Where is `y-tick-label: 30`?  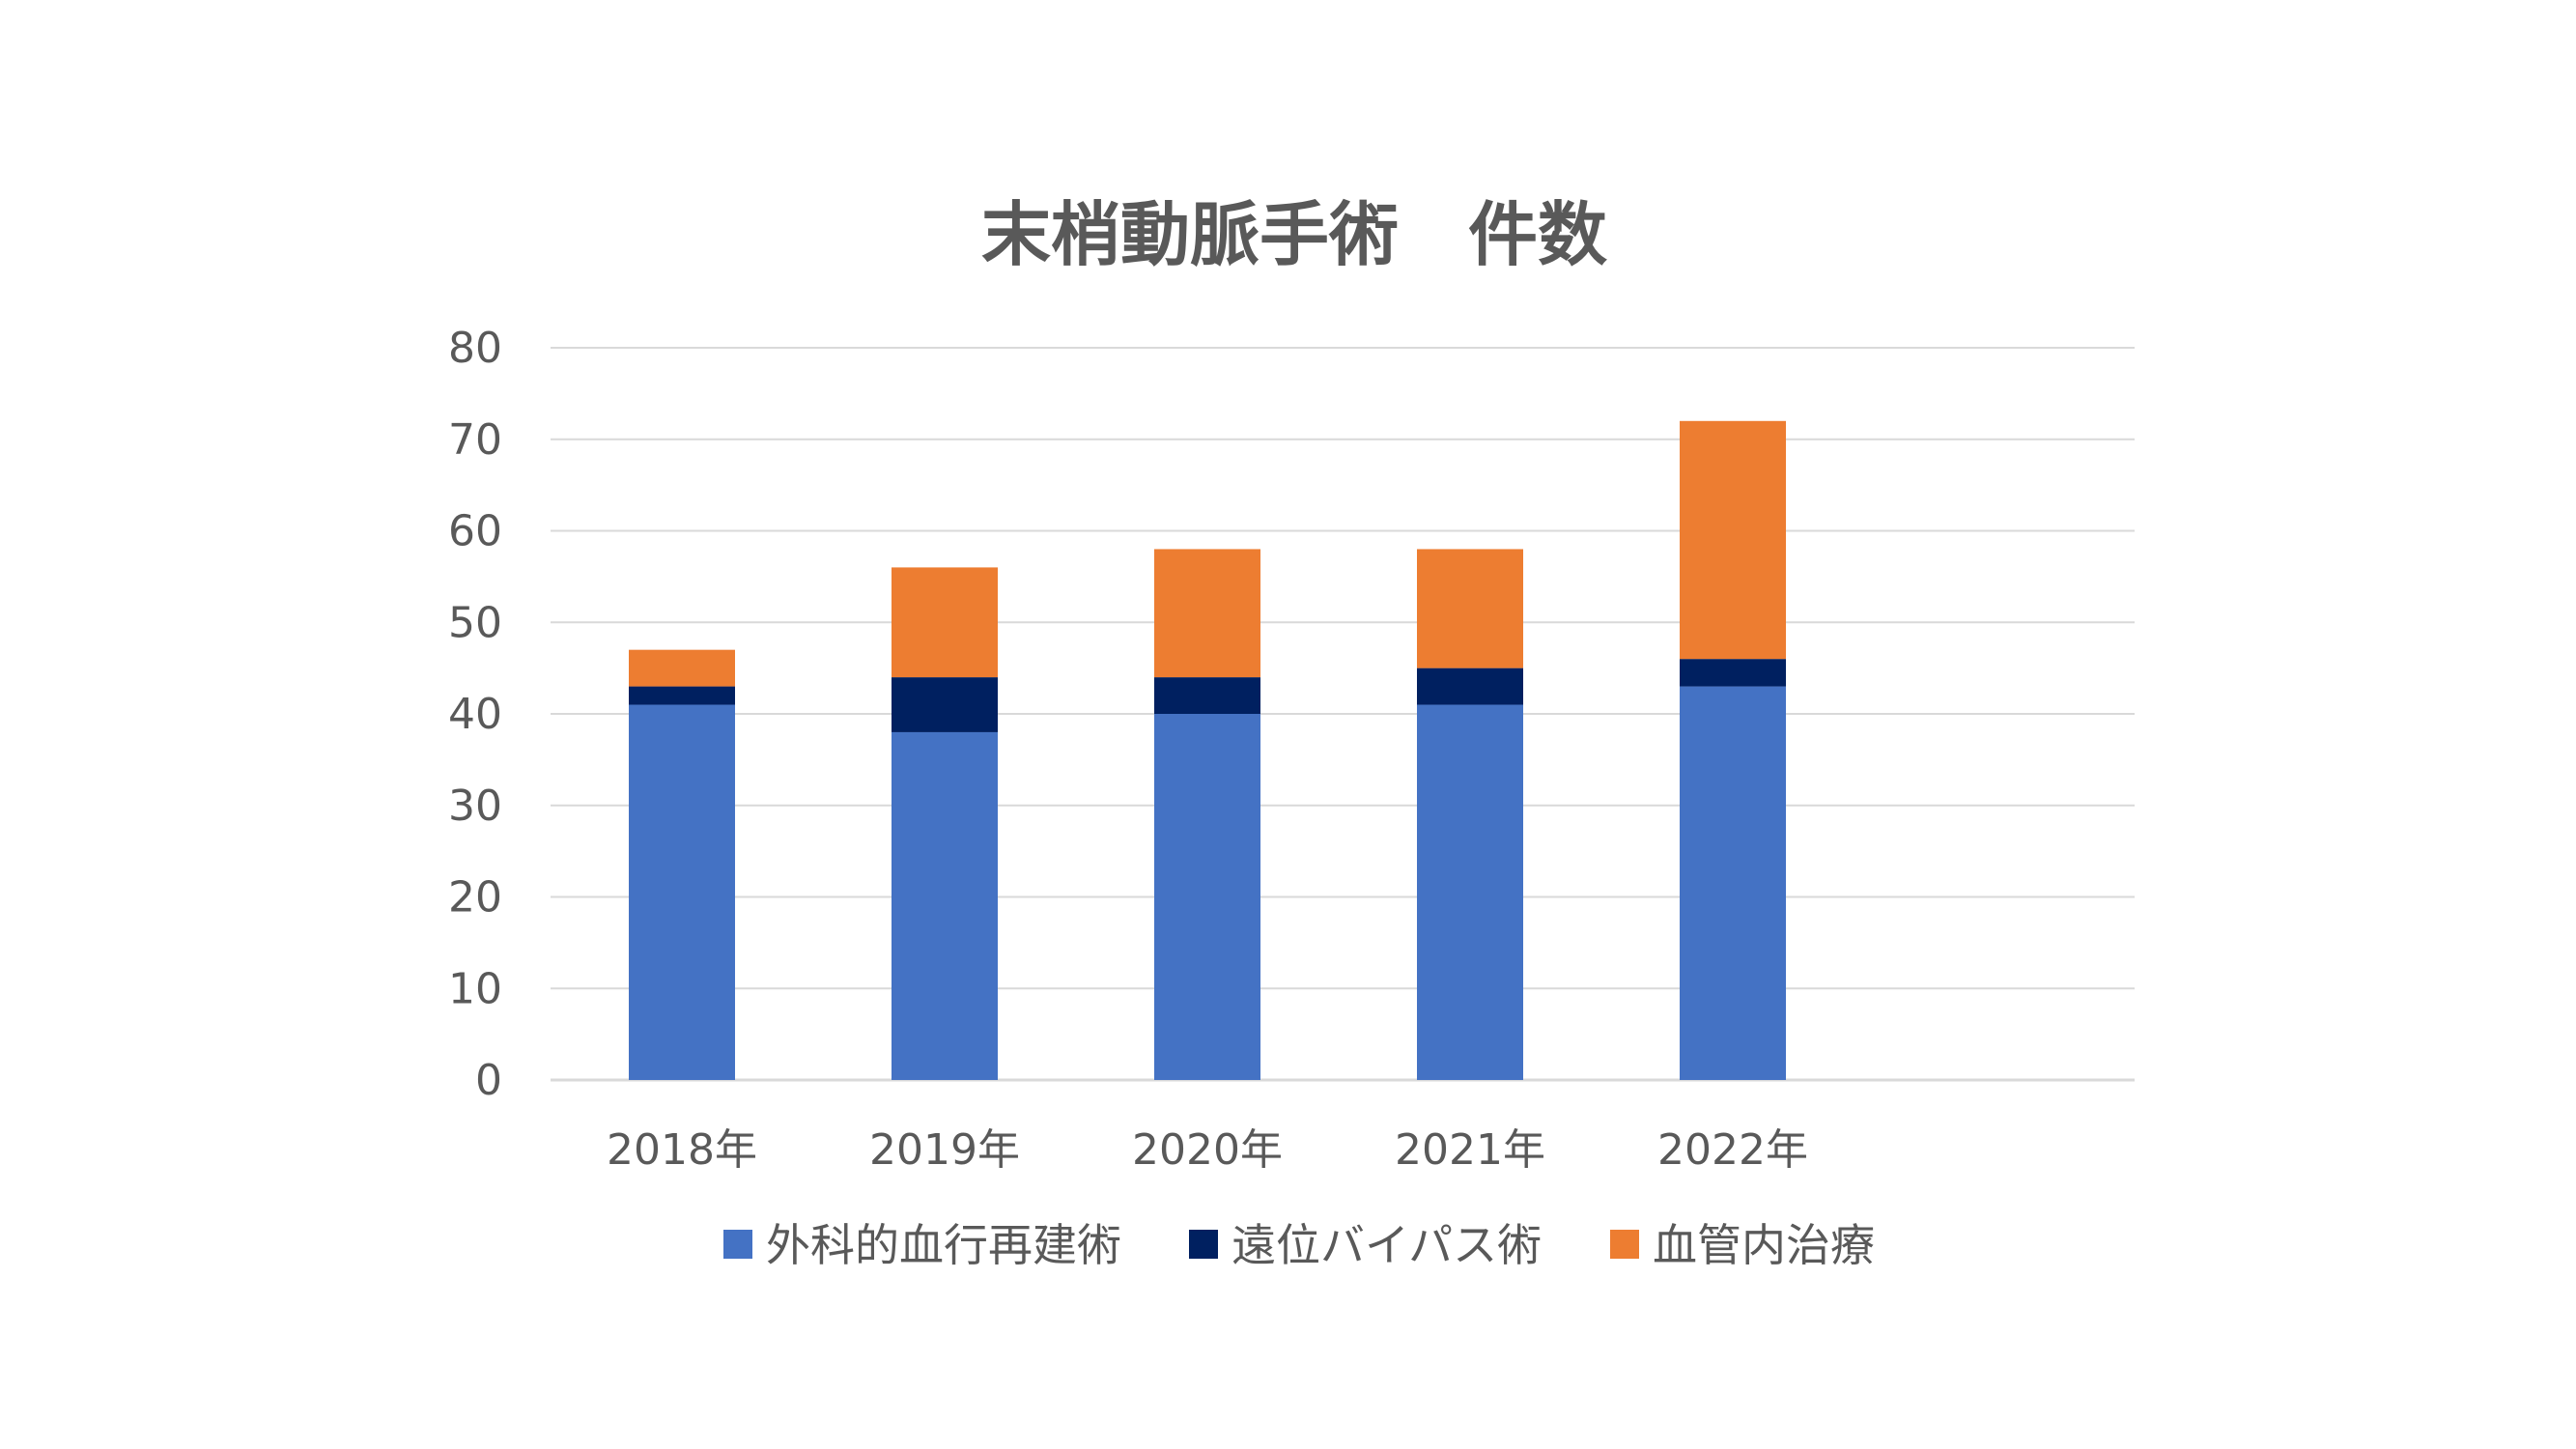 y-tick-label: 30 is located at coordinates (475, 806).